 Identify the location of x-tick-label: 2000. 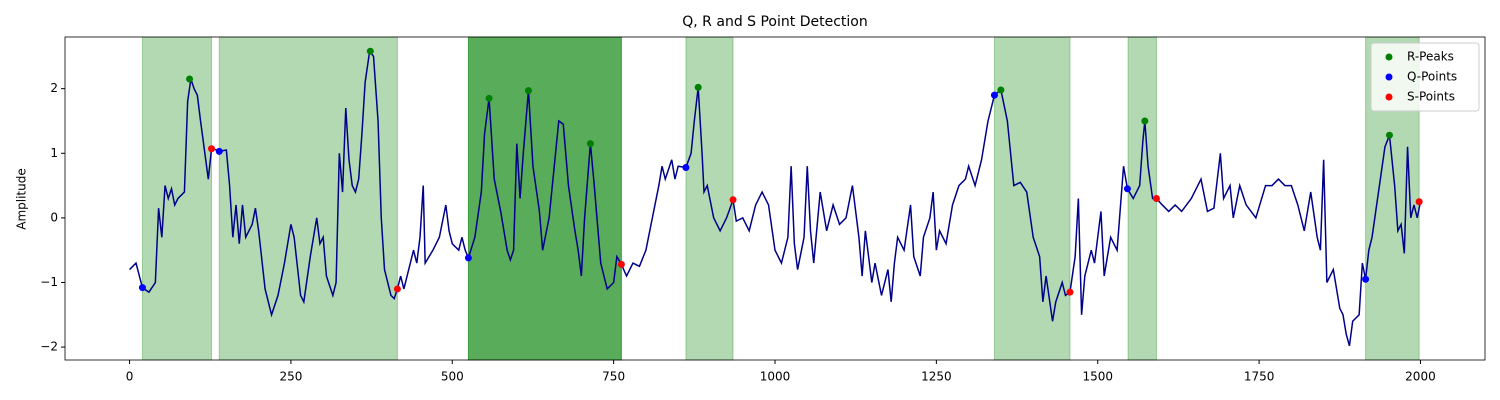
(1420, 377).